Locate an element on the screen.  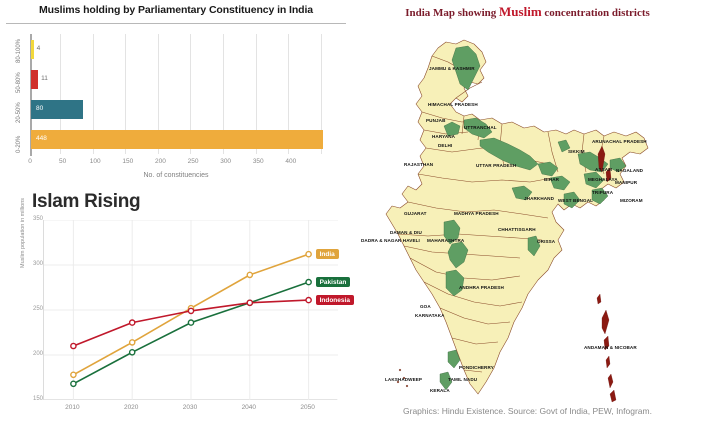
map-state-label: KARNATAKA is located at coordinates (430, 315).